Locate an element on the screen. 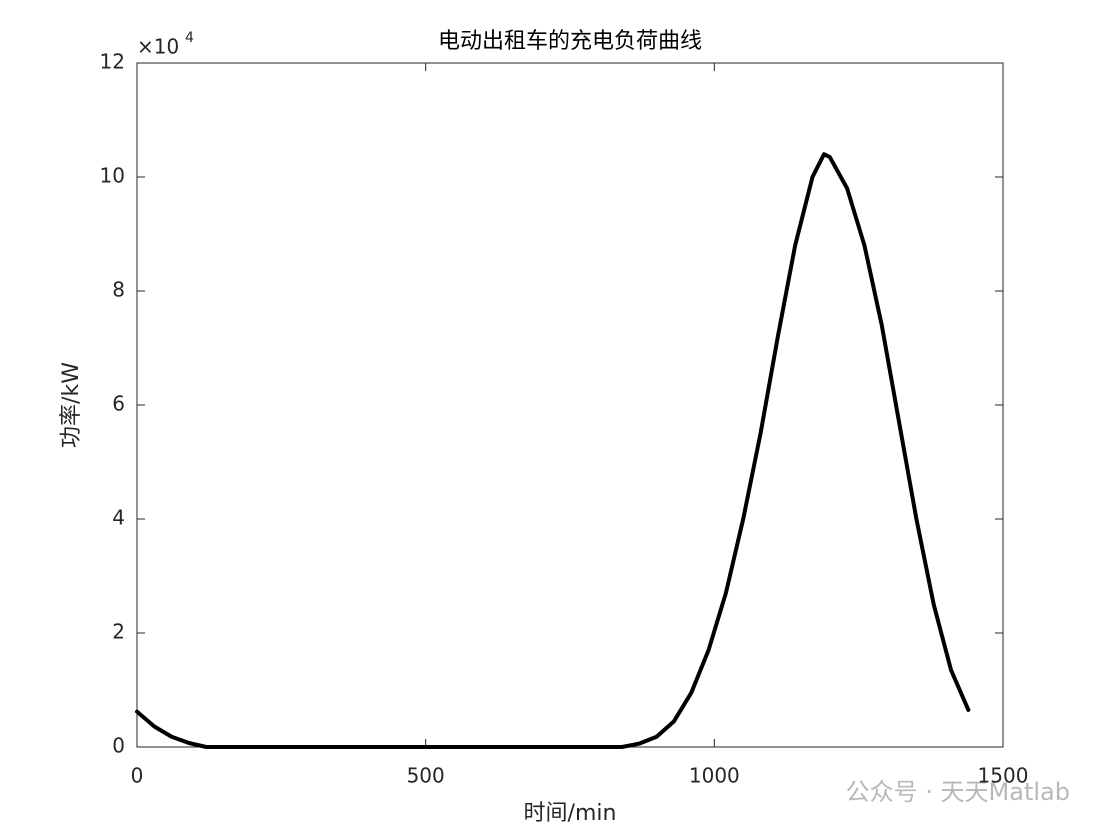  y-tick-label: 8 is located at coordinates (118, 290).